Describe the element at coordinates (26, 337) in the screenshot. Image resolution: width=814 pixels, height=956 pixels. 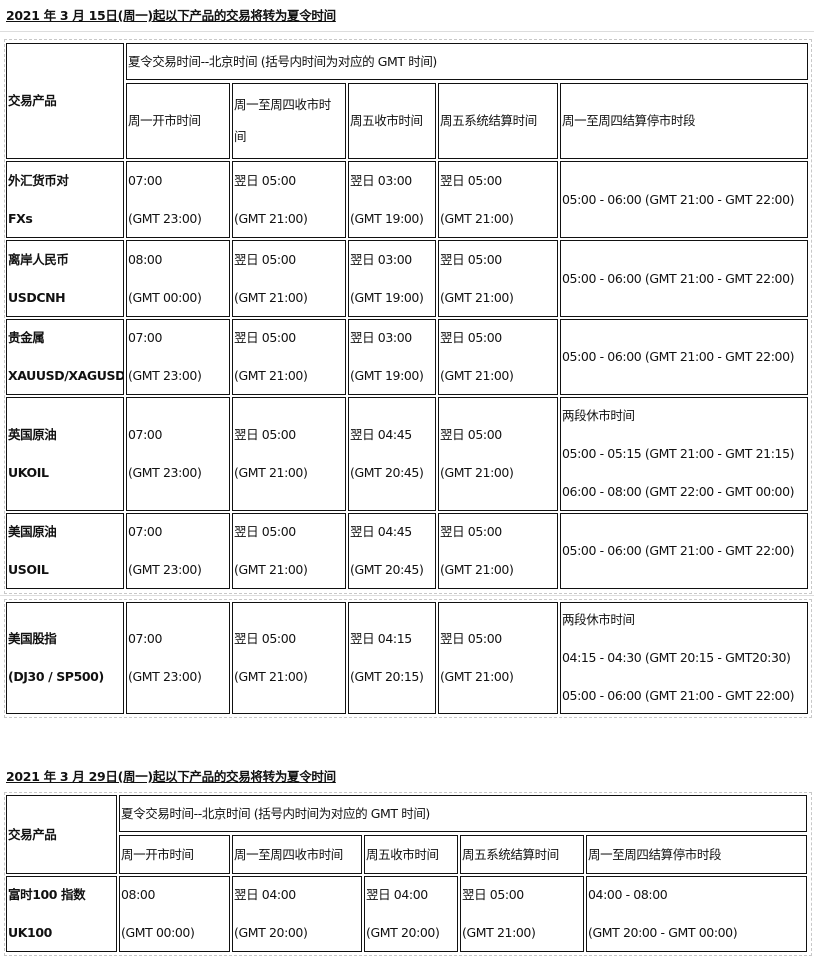
I see `cell-text: 贵金属` at that location.